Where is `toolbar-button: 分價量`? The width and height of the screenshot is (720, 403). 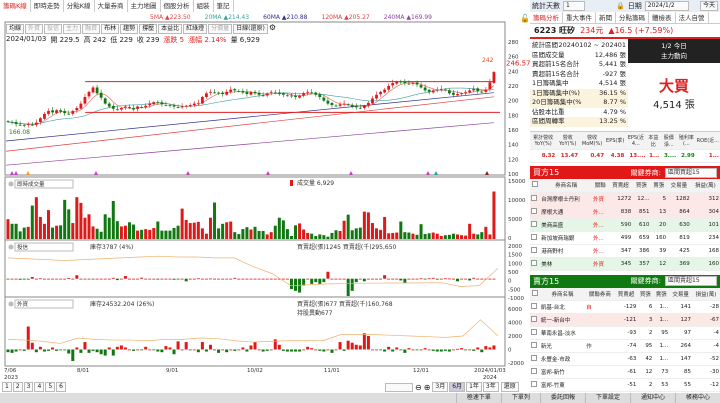
toolbar-button: 分價量 is located at coordinates (220, 29).